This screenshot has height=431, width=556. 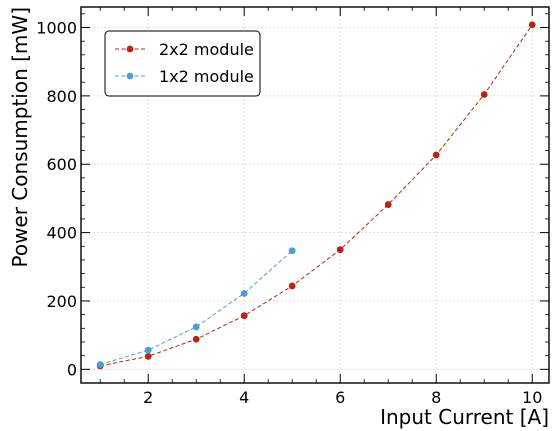 I want to click on y-tick-label: 200, so click(x=61, y=301).